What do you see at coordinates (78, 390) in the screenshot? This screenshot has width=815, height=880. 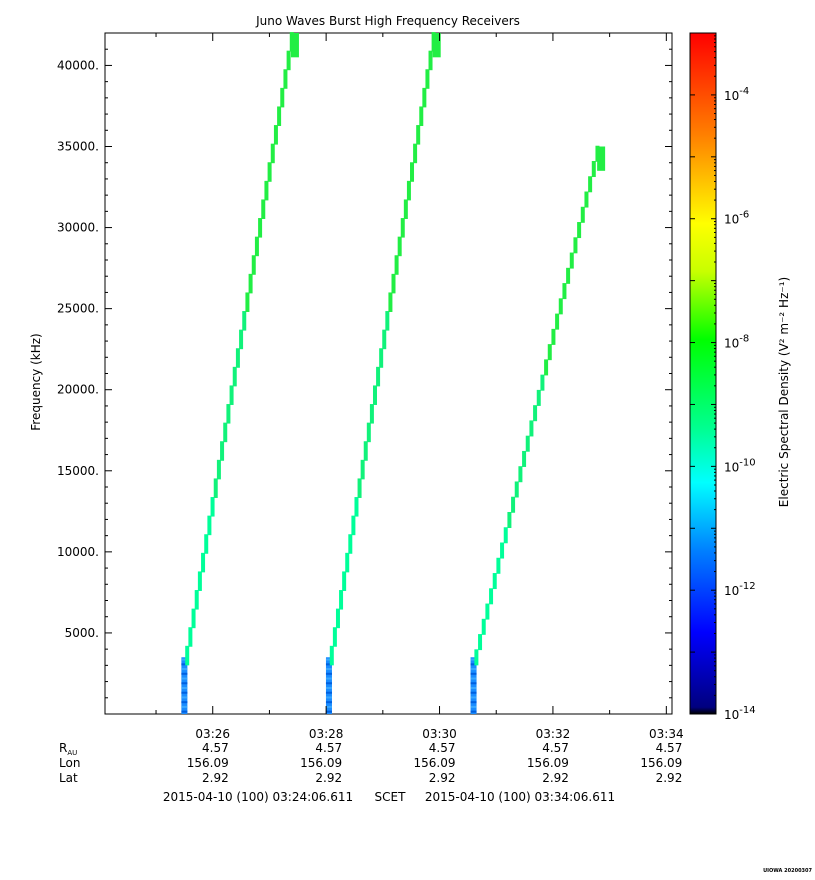 I see `y-tick-label: 20000.` at bounding box center [78, 390].